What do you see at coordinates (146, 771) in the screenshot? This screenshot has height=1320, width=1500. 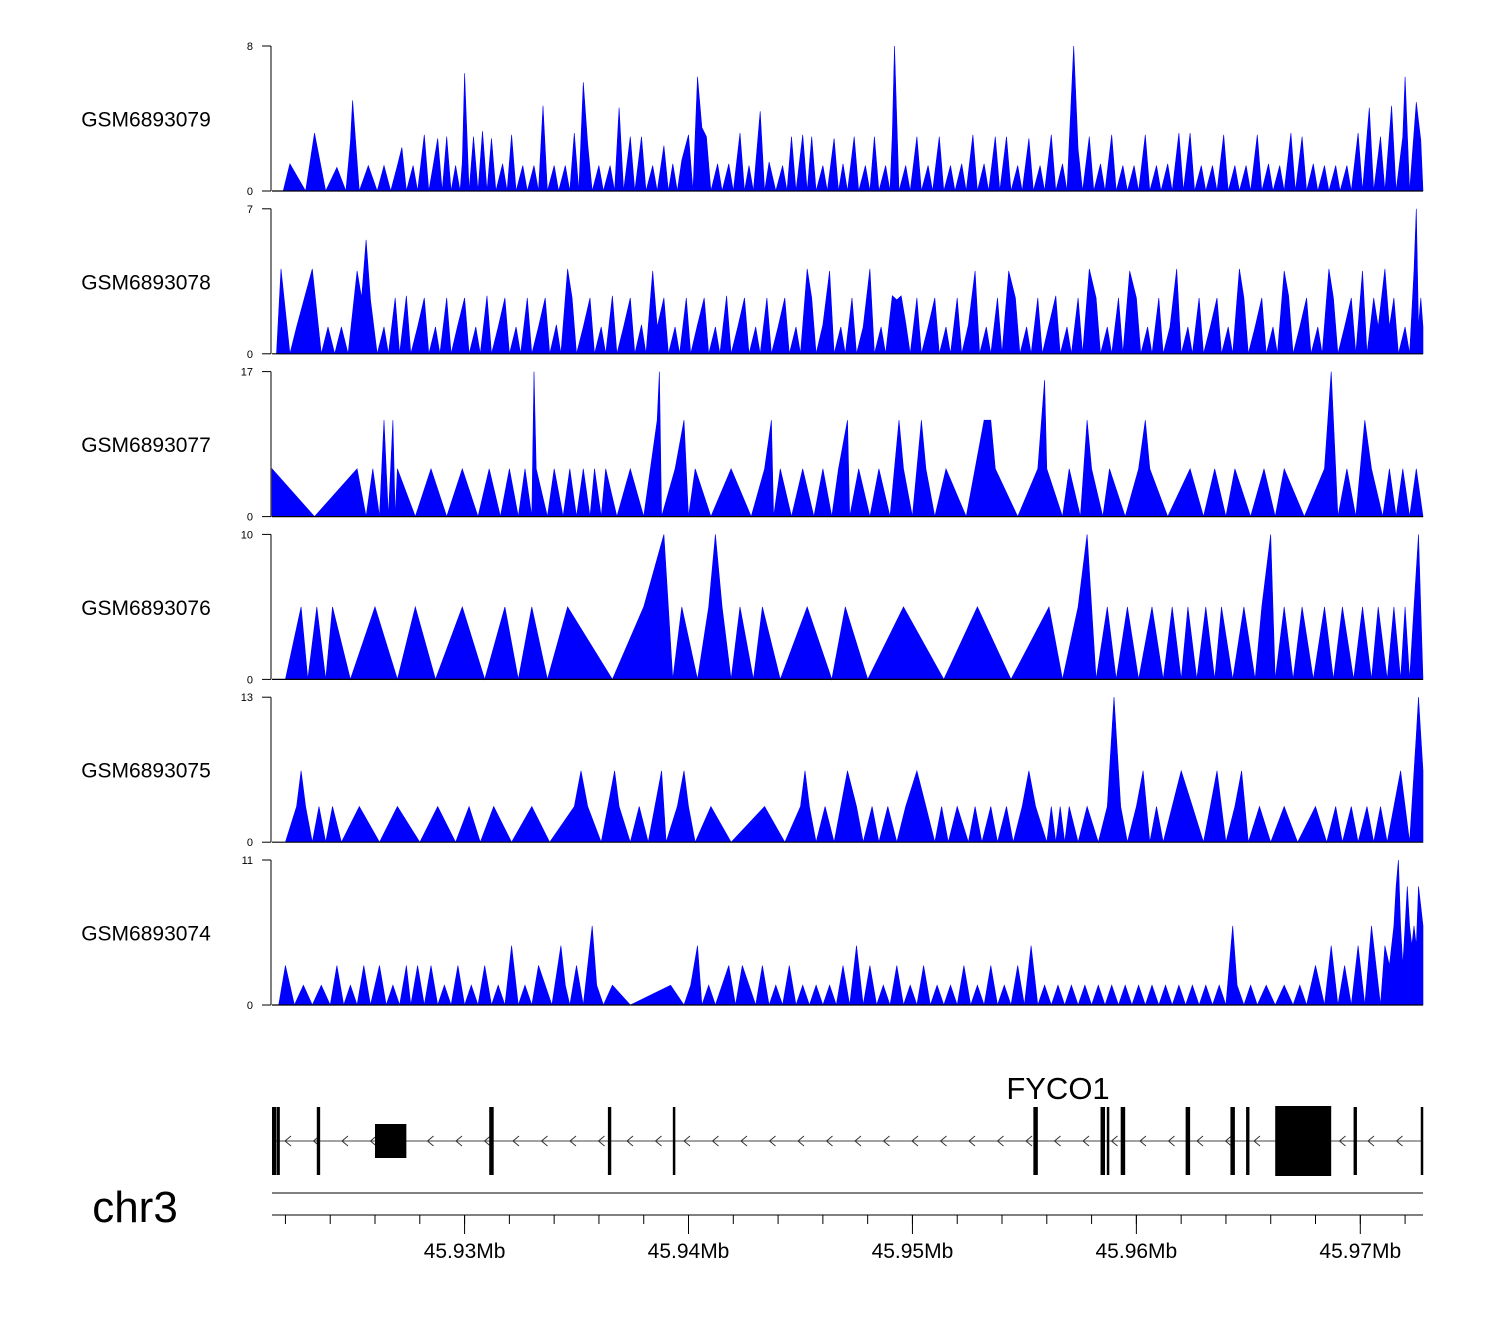 I see `track-label: GSM6893075` at bounding box center [146, 771].